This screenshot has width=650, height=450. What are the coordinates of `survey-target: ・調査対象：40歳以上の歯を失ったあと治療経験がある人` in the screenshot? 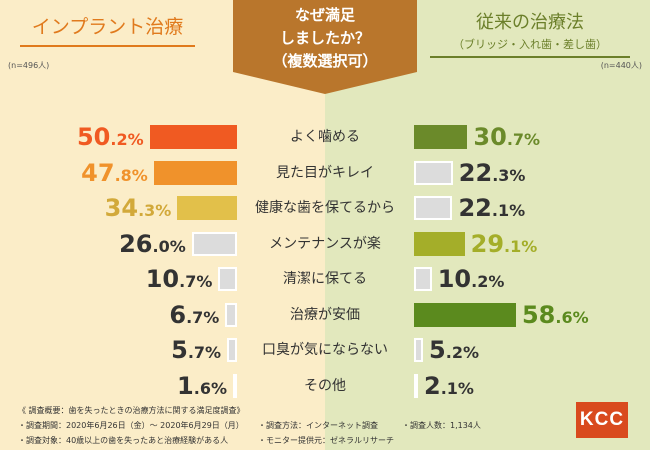 It's located at (123, 440).